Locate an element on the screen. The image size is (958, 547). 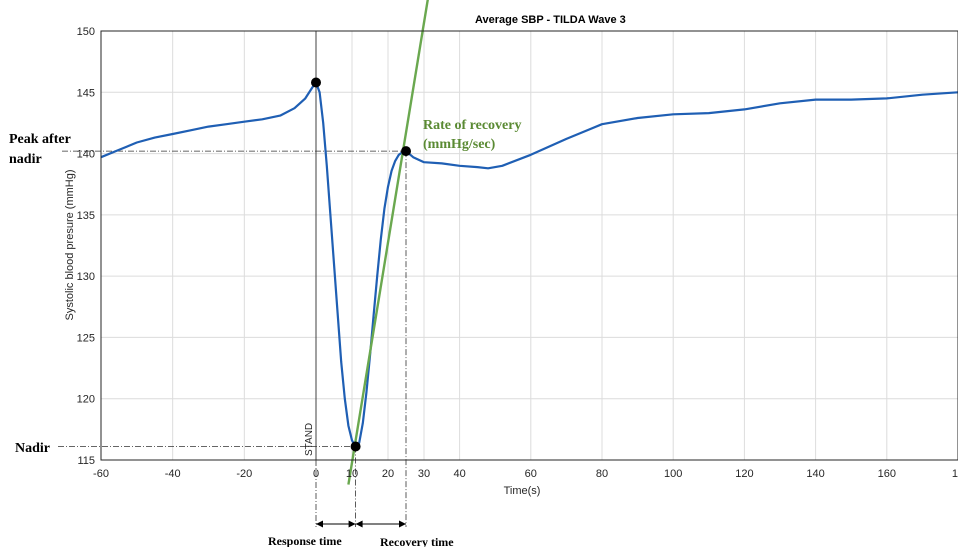
x-tick-label: 30 is located at coordinates (424, 474).